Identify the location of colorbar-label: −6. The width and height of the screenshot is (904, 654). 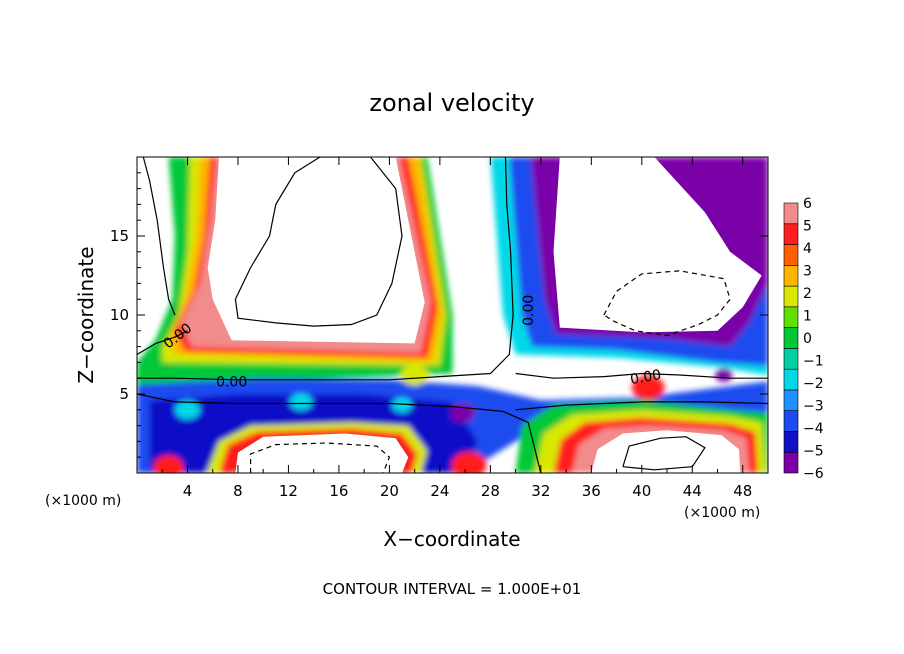
(813, 474).